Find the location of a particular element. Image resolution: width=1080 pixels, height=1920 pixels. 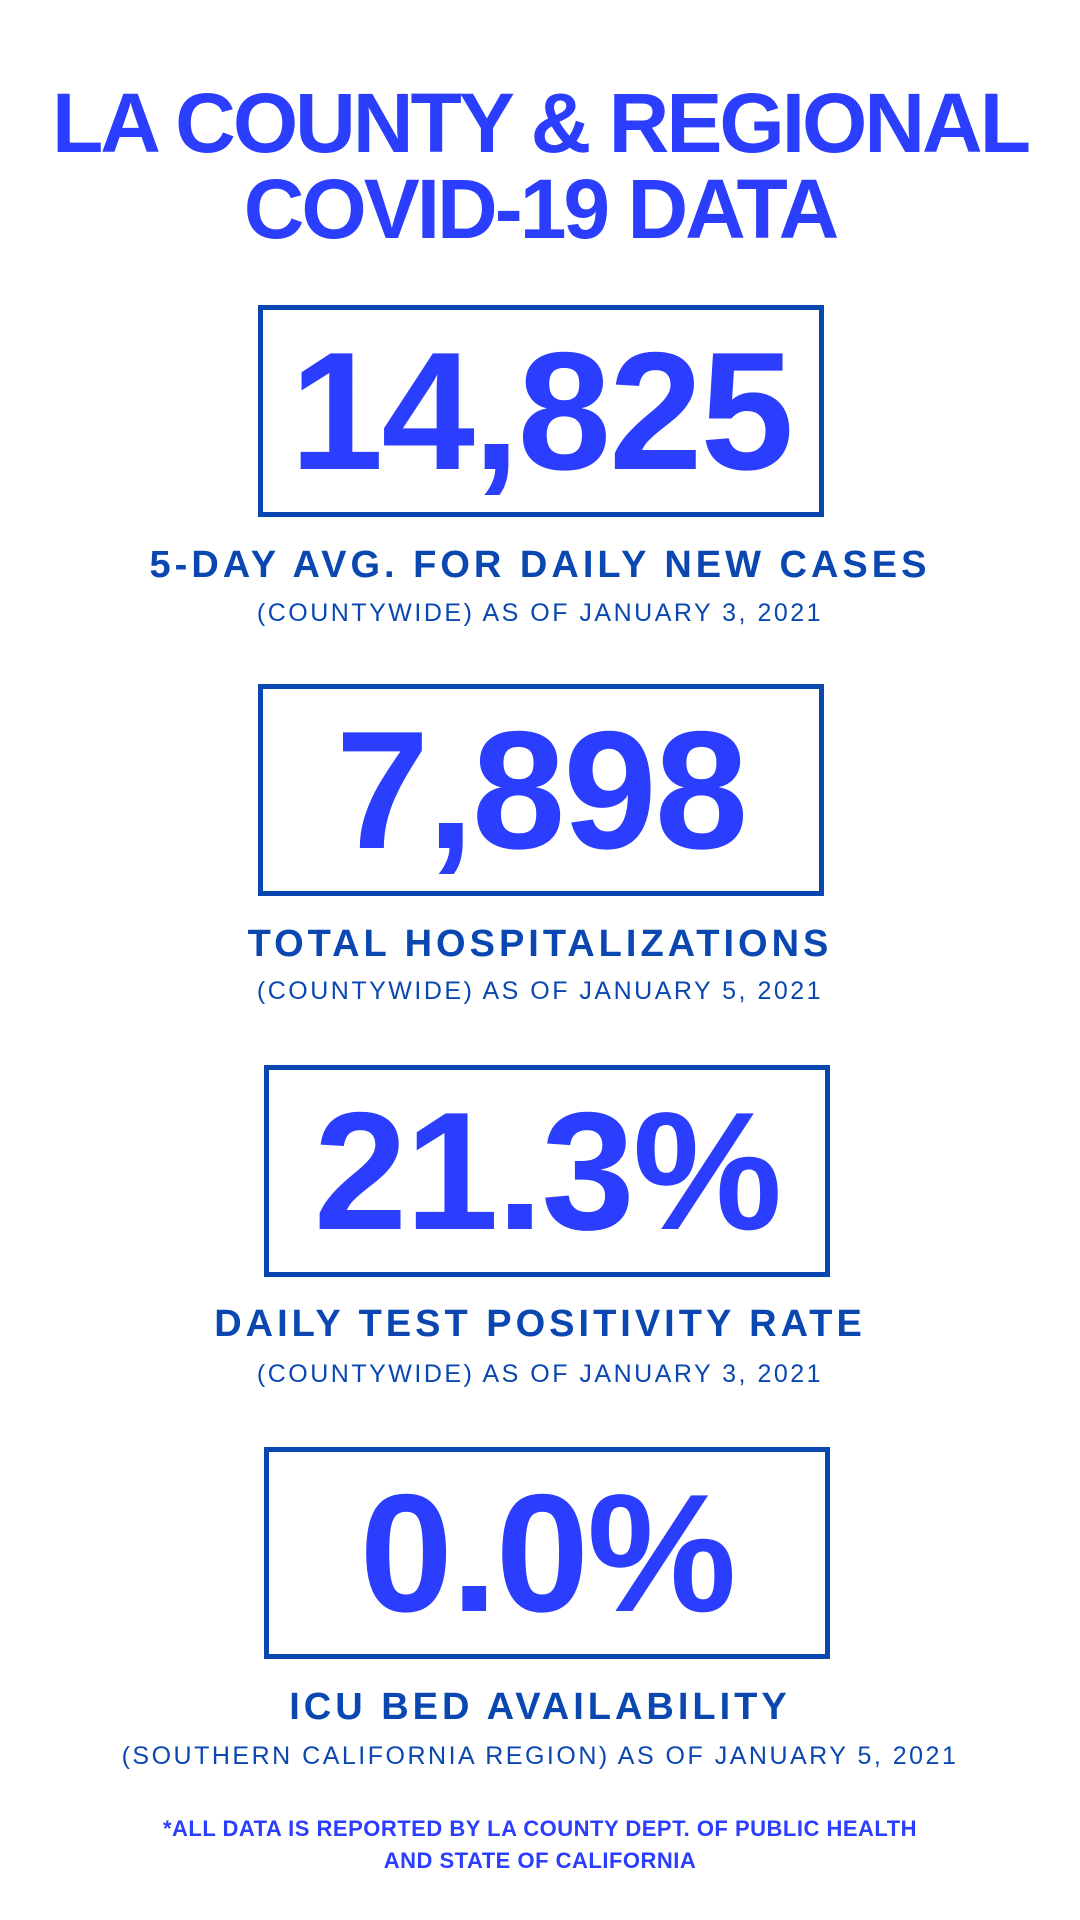

stat-sub: (COUNTYWIDE) AS OF JANUARY 5, 2021 is located at coordinates (540, 991).